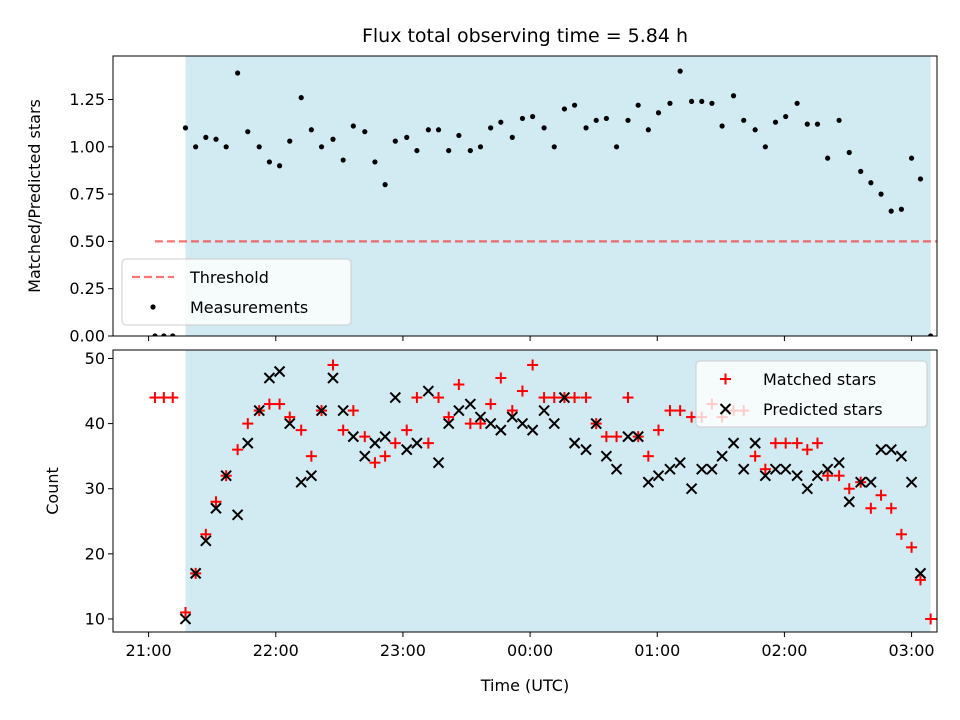 This screenshot has width=960, height=720. Describe the element at coordinates (811, 394) in the screenshot. I see `legend: Matched stars Predicted stars` at that location.